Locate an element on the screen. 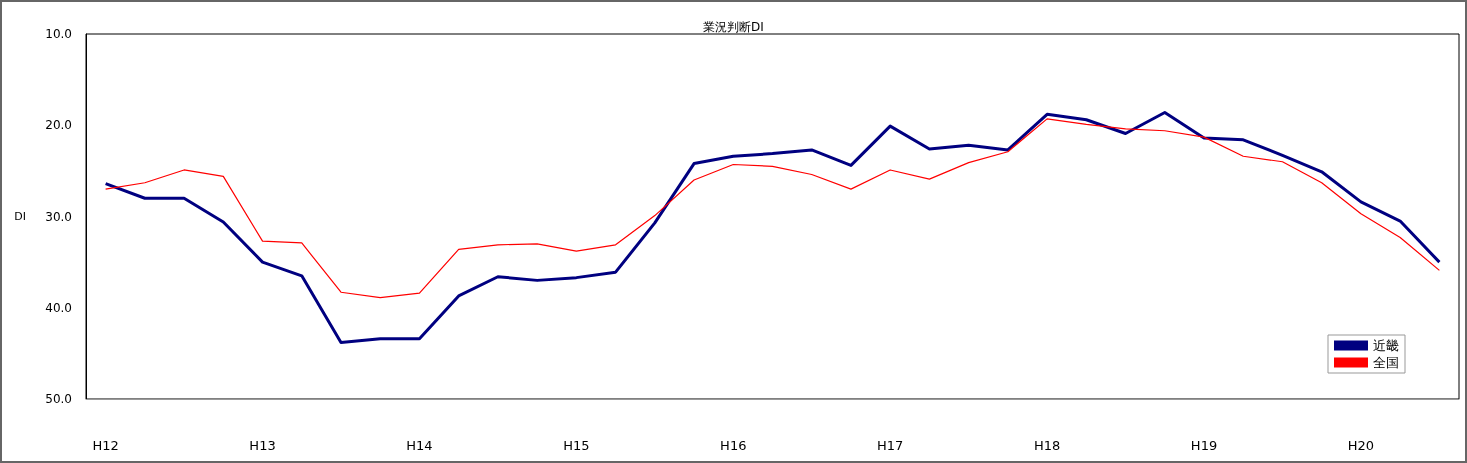 The image size is (1467, 463). x-tick-label: H20 is located at coordinates (1361, 445).